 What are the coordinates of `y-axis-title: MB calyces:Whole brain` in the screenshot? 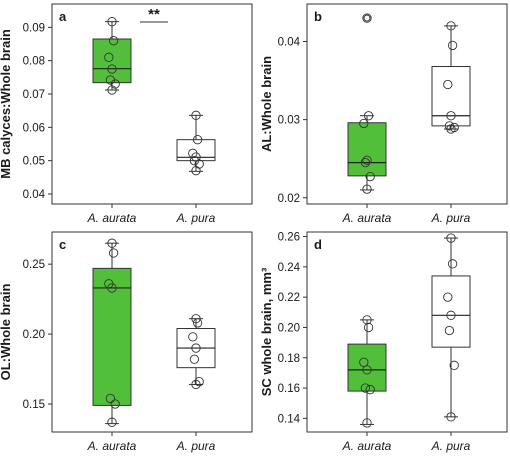 It's located at (6, 104).